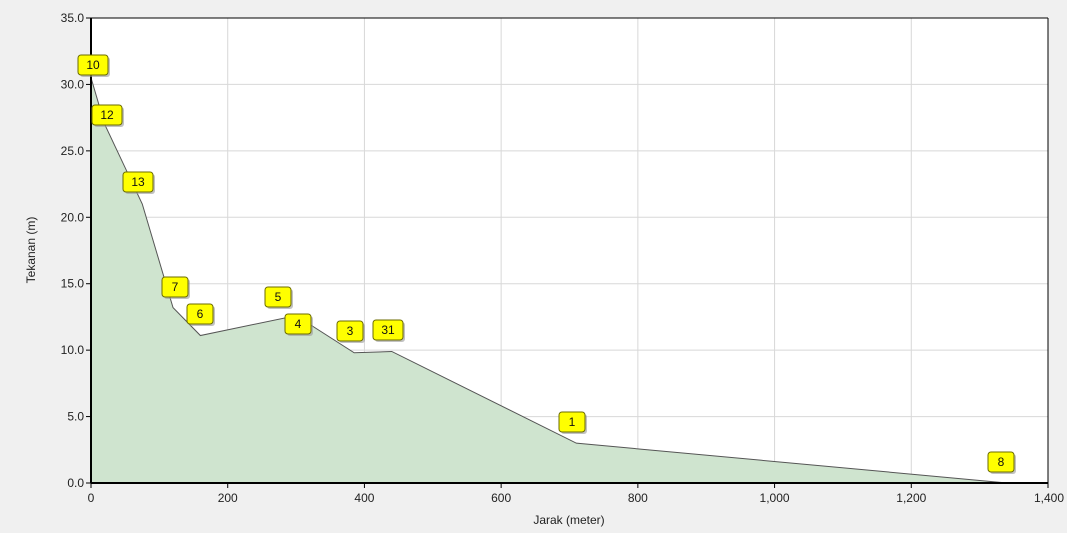 Image resolution: width=1067 pixels, height=538 pixels. I want to click on node-label-13: 13, so click(138, 182).